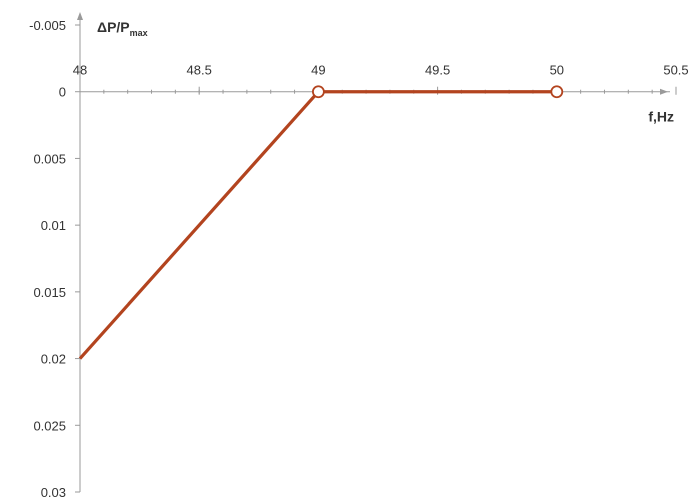 Image resolution: width=695 pixels, height=502 pixels. I want to click on y-tick-label: 0.025, so click(49, 425).